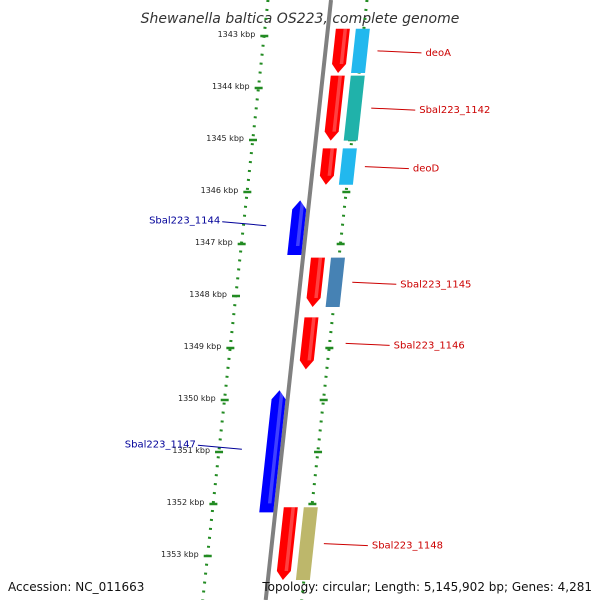  I want to click on tick-label: 1349 kbp, so click(203, 346).